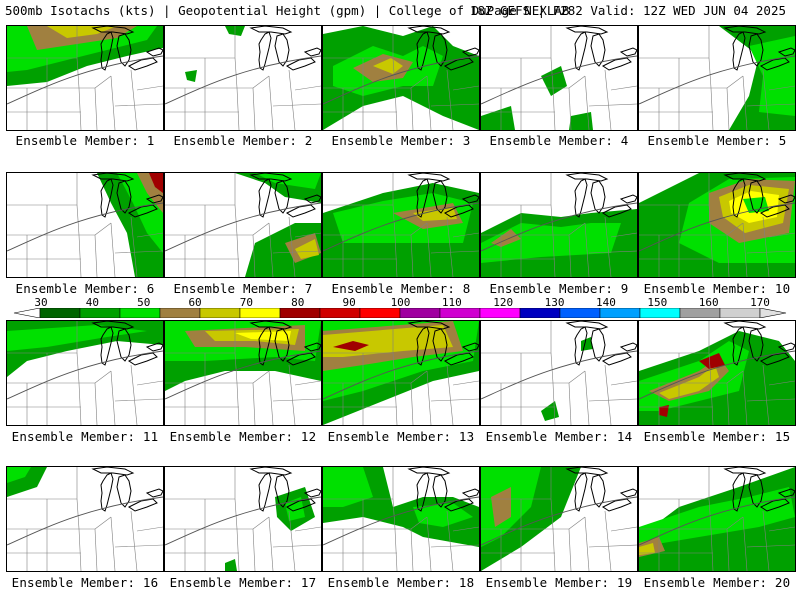 Image resolution: width=800 pixels, height=600 pixels. What do you see at coordinates (773, 313) in the screenshot?
I see `colorbar-max-arrow` at bounding box center [773, 313].